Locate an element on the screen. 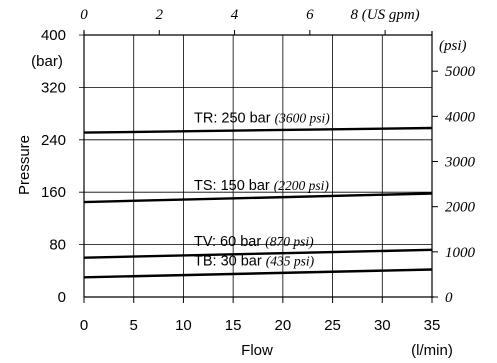 Image resolution: width=497 pixels, height=363 pixels. y-tick-label: 160 is located at coordinates (53, 192).